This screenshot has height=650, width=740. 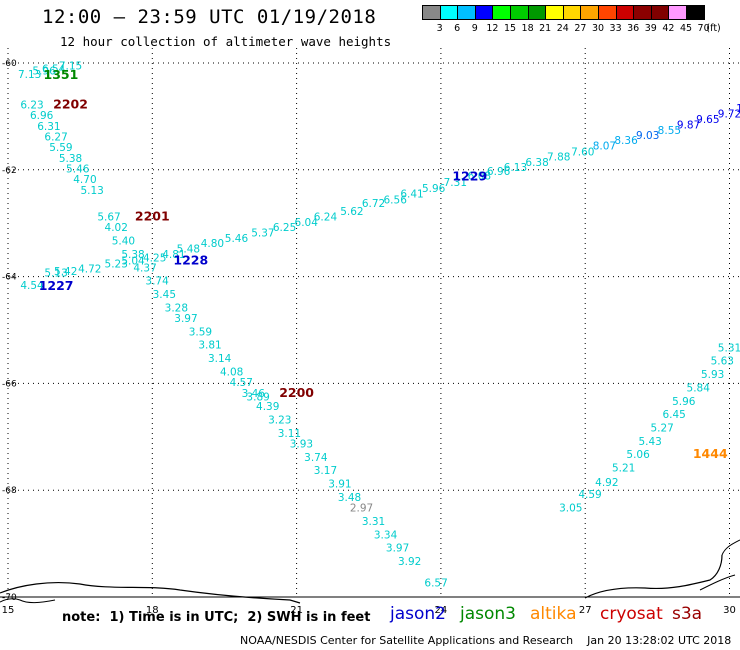 What do you see at coordinates (479, 176) in the screenshot?
I see `wave-height-value: 6.08` at bounding box center [479, 176].